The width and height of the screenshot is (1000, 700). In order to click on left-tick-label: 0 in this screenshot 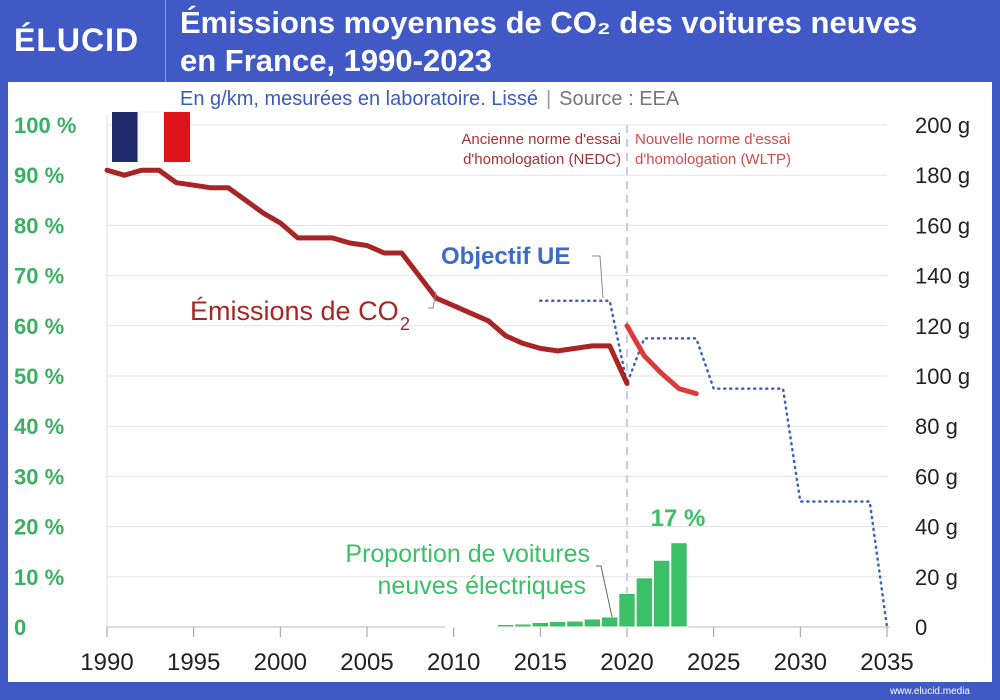, I will do `click(20, 627)`.